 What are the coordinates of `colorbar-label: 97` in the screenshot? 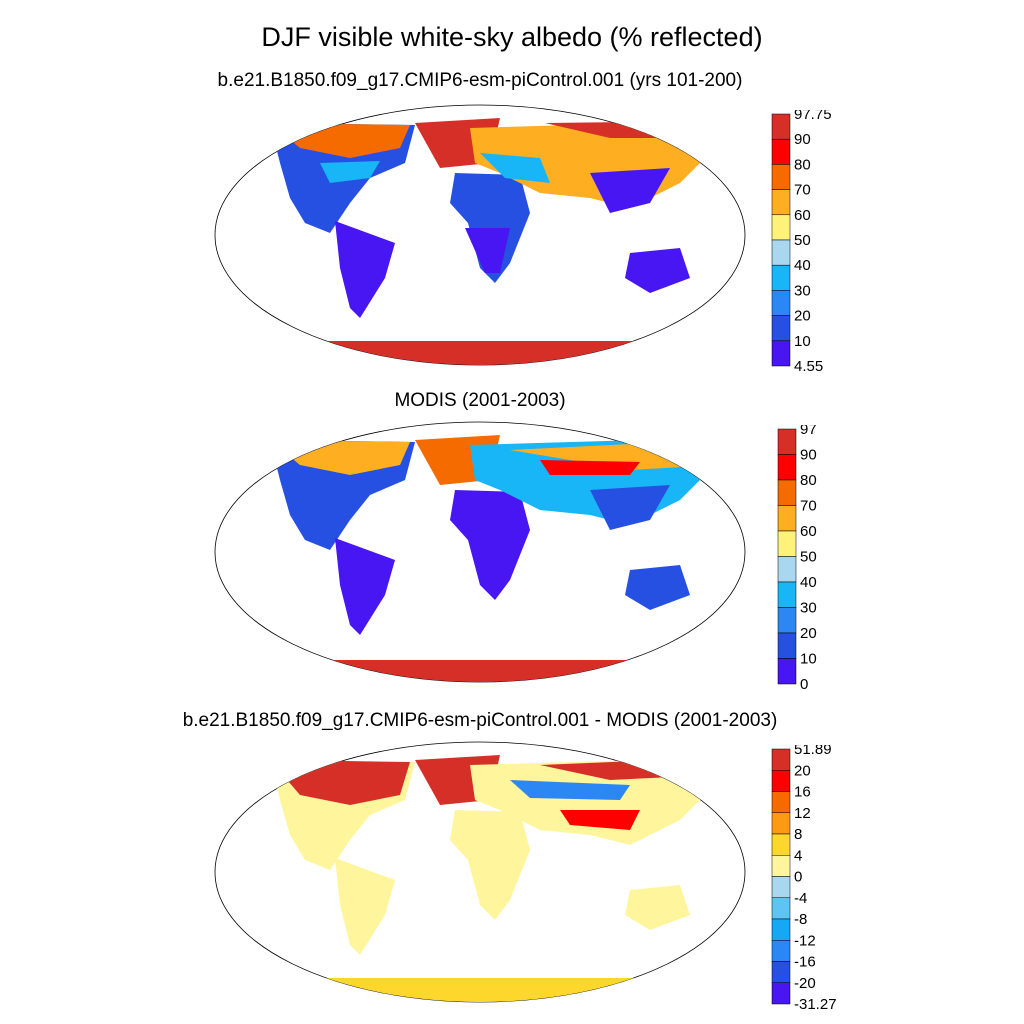 It's located at (808, 431).